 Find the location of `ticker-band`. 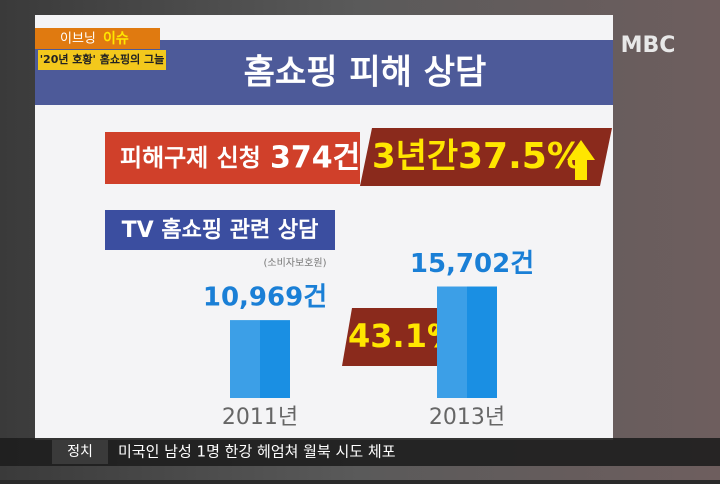

ticker-band is located at coordinates (360, 452).